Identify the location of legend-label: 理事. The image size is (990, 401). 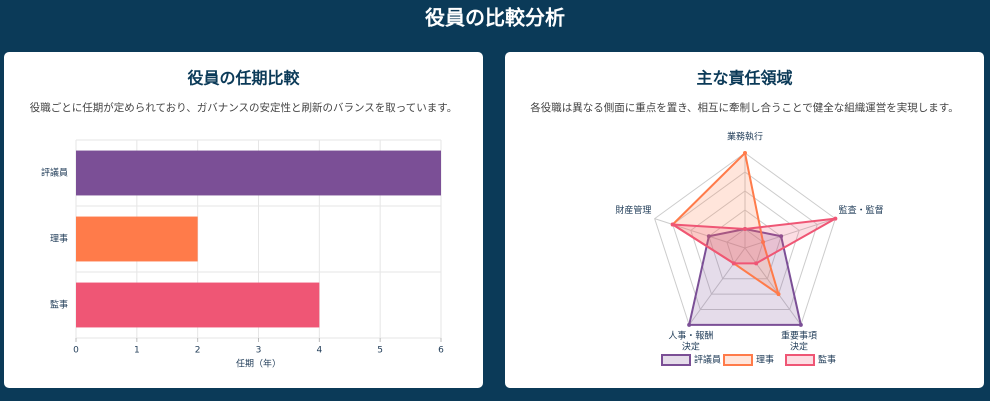
(765, 360).